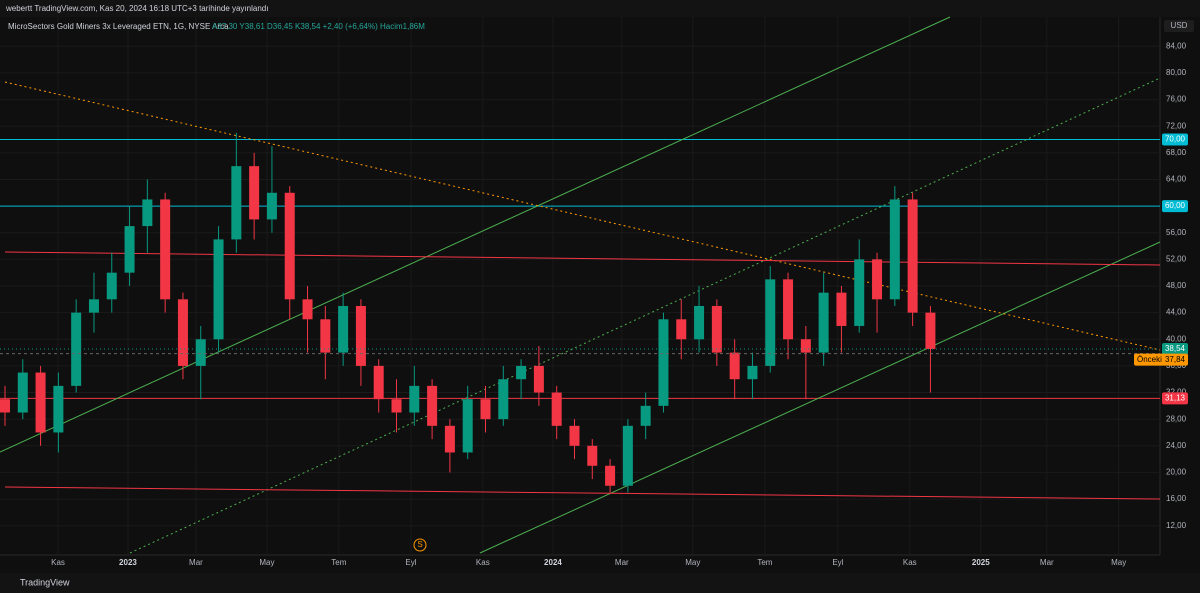 This screenshot has width=1200, height=593. I want to click on y-tick-label: 84,00, so click(1176, 45).